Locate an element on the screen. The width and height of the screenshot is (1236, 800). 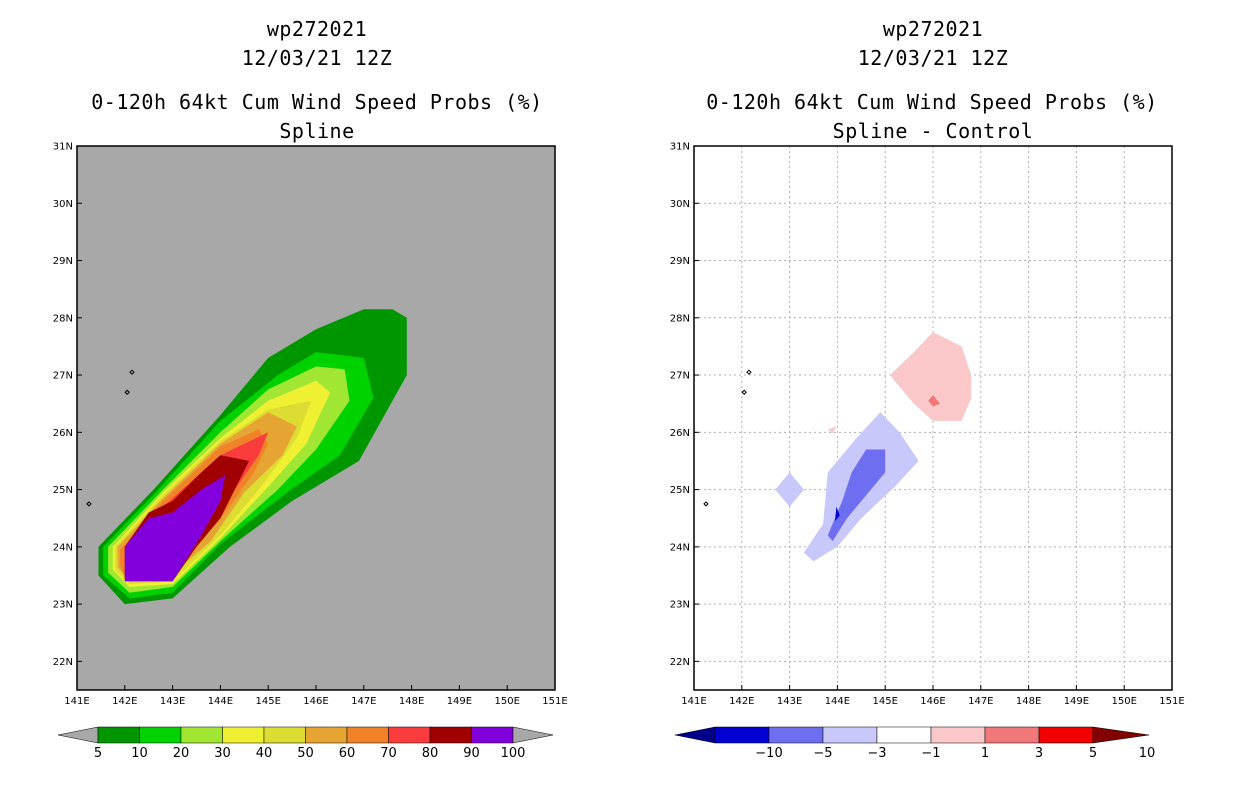
colorbar-label: 100 is located at coordinates (513, 753).